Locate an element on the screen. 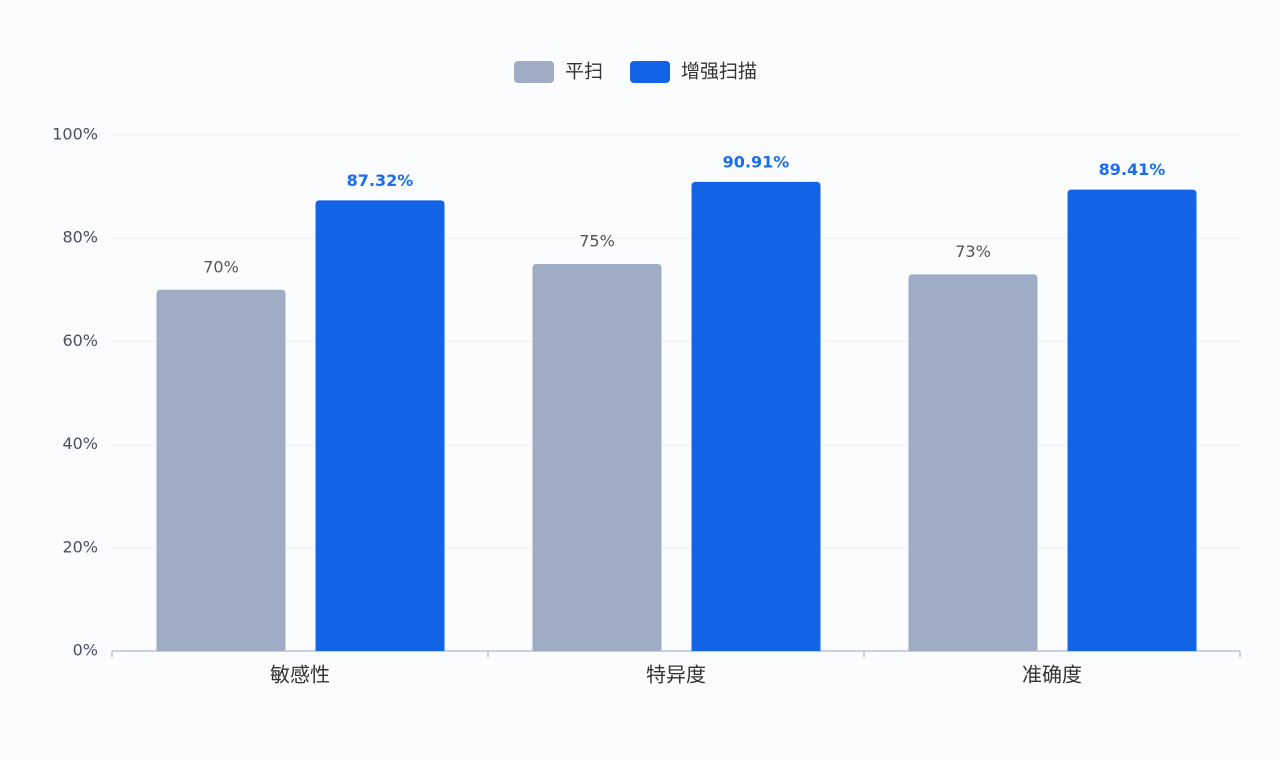 This screenshot has height=760, width=1280. y-tick-label: 40% is located at coordinates (80, 443).